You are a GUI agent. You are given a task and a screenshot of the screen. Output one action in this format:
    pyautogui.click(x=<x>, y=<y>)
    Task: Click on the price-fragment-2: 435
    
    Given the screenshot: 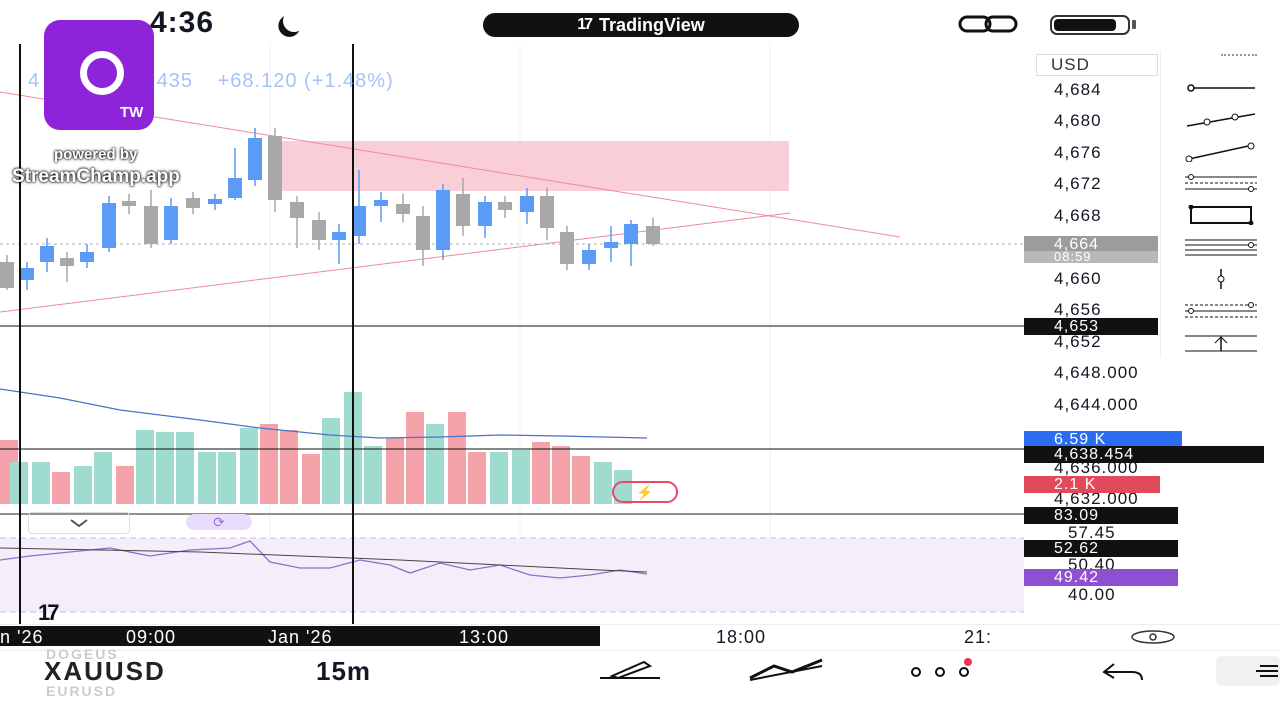 What is the action you would take?
    pyautogui.click(x=175, y=81)
    